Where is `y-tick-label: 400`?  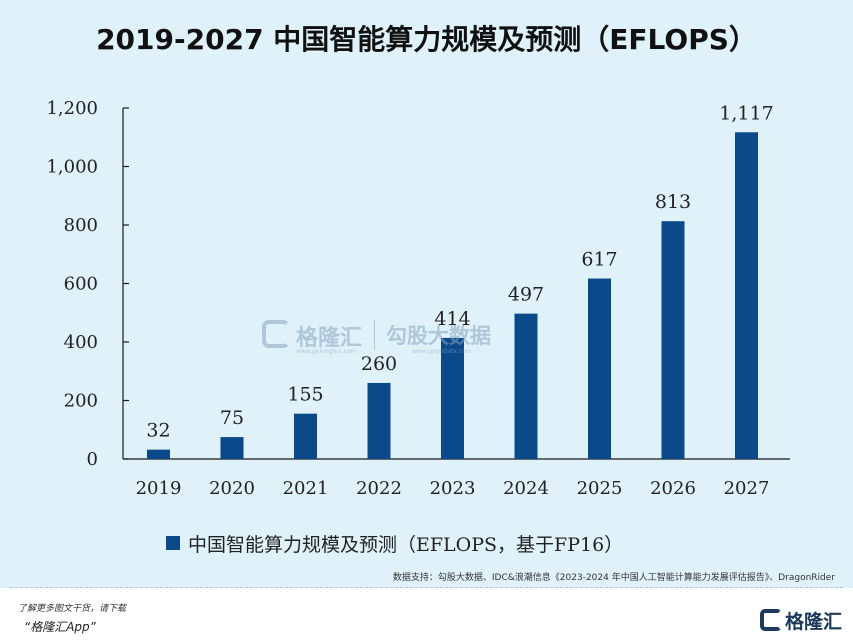
y-tick-label: 400 is located at coordinates (81, 342).